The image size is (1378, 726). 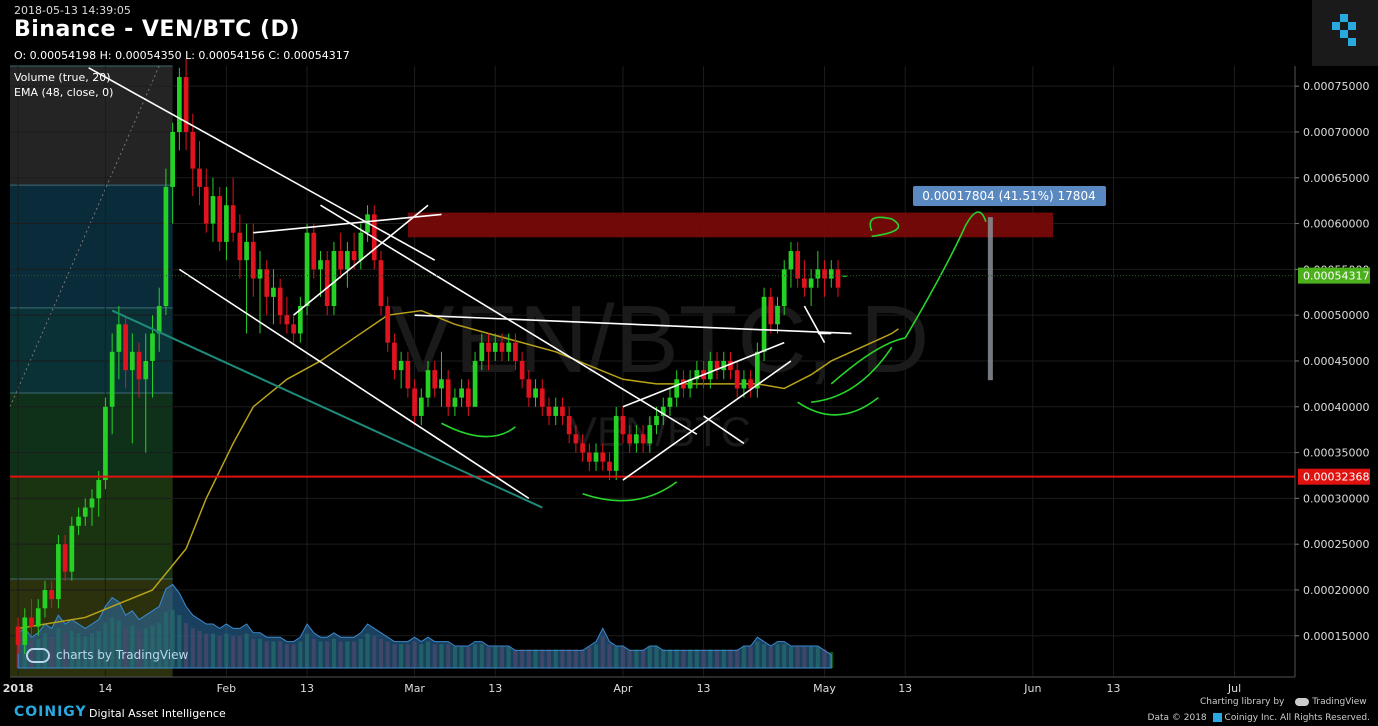 What do you see at coordinates (1336, 178) in the screenshot?
I see `price-tick-label: 0.00065000` at bounding box center [1336, 178].